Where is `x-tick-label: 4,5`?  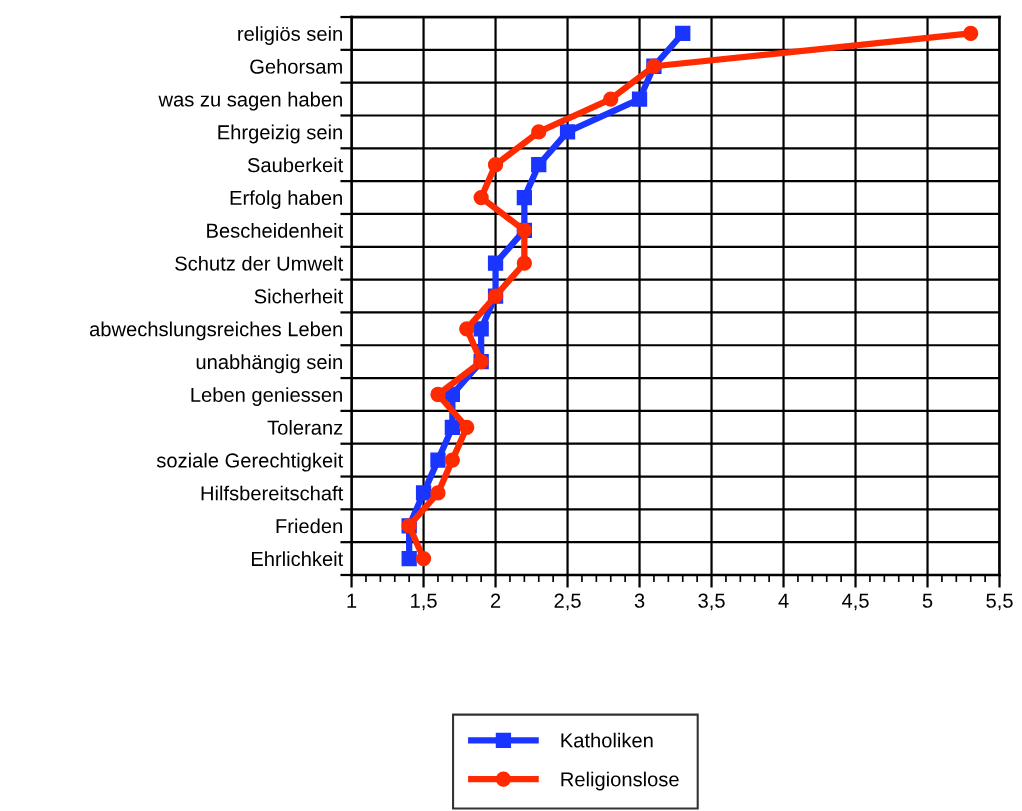 x-tick-label: 4,5 is located at coordinates (855, 602).